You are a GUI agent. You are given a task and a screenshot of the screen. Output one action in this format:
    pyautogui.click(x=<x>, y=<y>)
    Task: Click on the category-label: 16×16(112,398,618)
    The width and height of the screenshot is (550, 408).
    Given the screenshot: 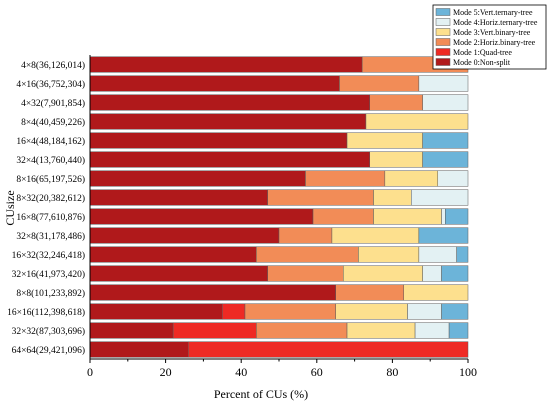 What is the action you would take?
    pyautogui.click(x=46, y=312)
    